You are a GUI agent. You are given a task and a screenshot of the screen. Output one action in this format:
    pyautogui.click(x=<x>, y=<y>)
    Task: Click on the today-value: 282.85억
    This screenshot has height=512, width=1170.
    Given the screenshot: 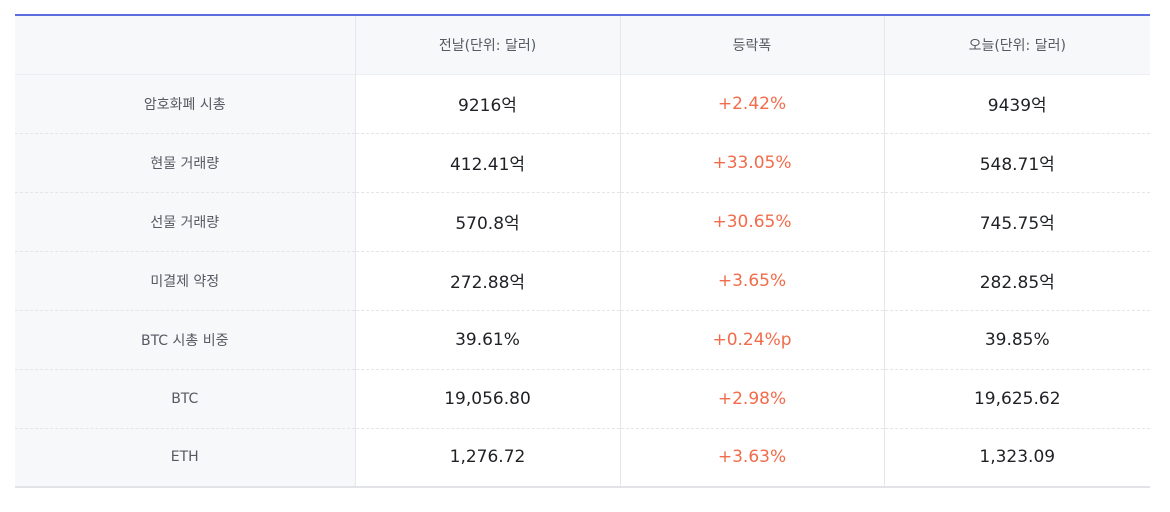 What is the action you would take?
    pyautogui.click(x=1016, y=280)
    